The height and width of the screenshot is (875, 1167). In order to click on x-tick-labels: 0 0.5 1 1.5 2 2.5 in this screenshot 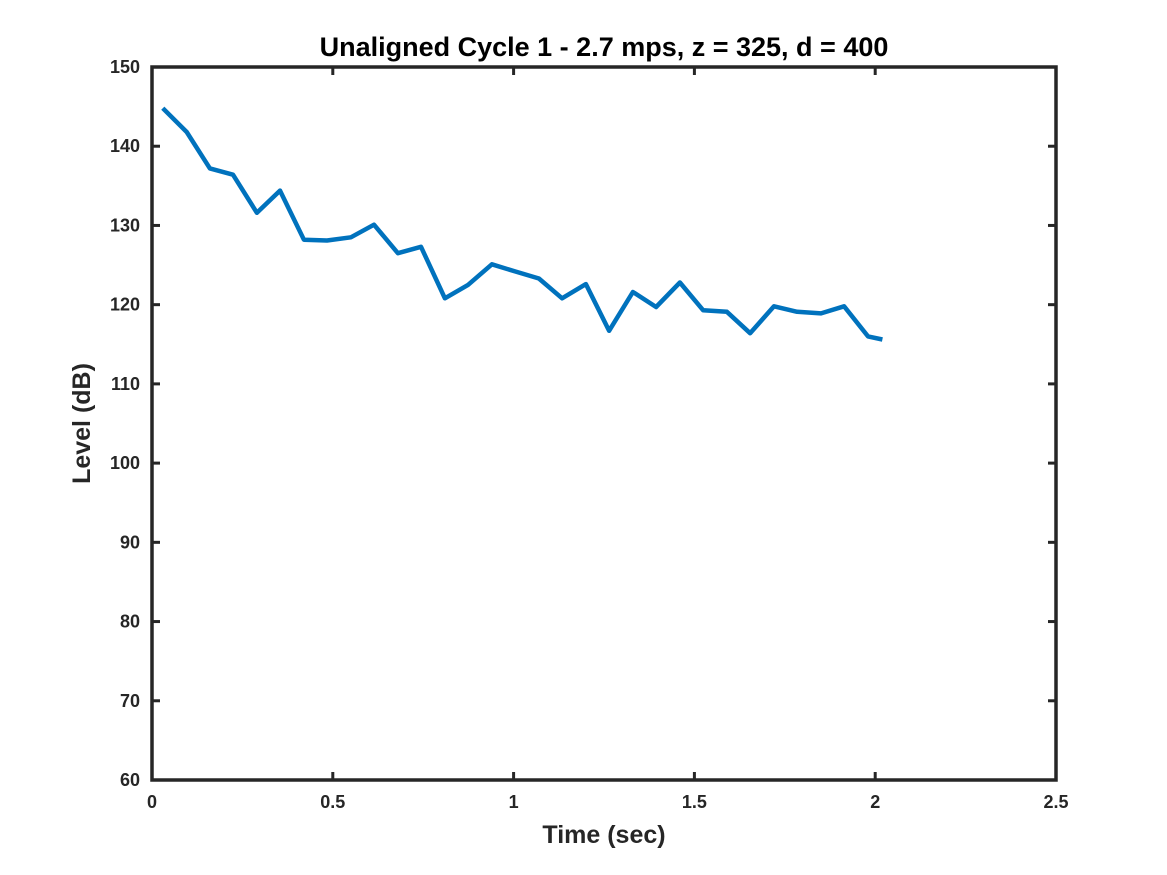, I will do `click(608, 802)`.